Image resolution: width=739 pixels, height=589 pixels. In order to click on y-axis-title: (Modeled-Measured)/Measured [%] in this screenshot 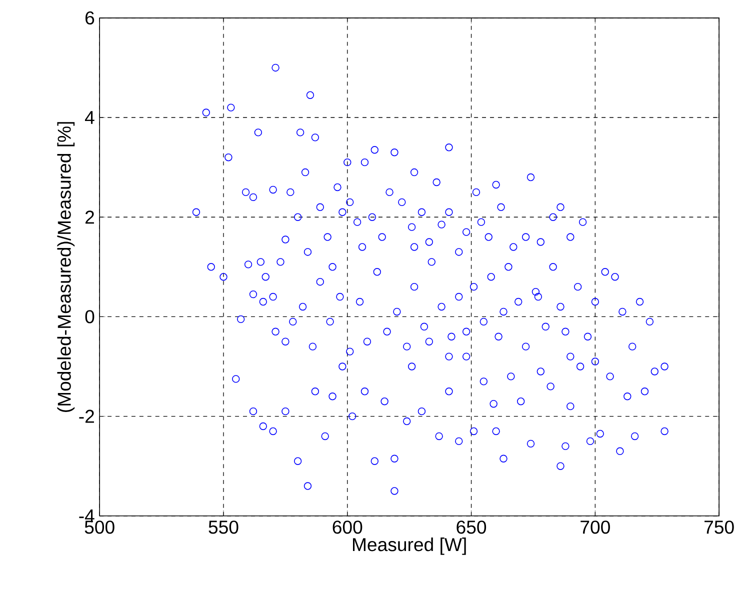, I will do `click(66, 267)`.